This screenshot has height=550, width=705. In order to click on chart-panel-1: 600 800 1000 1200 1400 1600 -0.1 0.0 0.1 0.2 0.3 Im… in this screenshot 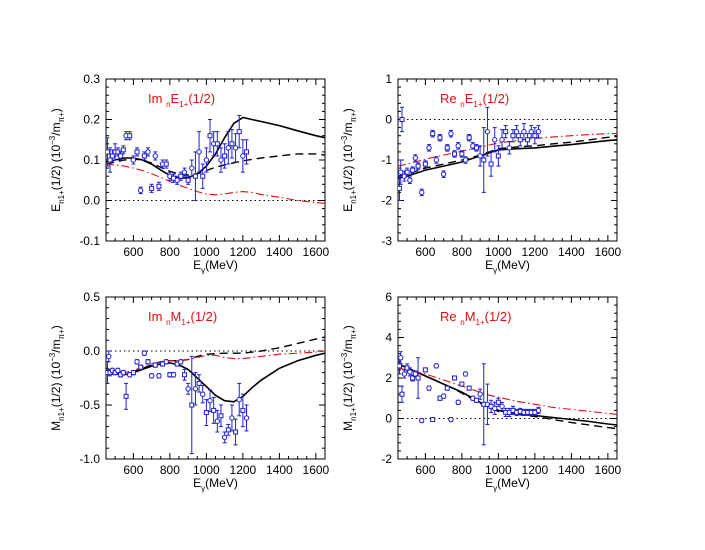, I will do `click(189, 173)`.